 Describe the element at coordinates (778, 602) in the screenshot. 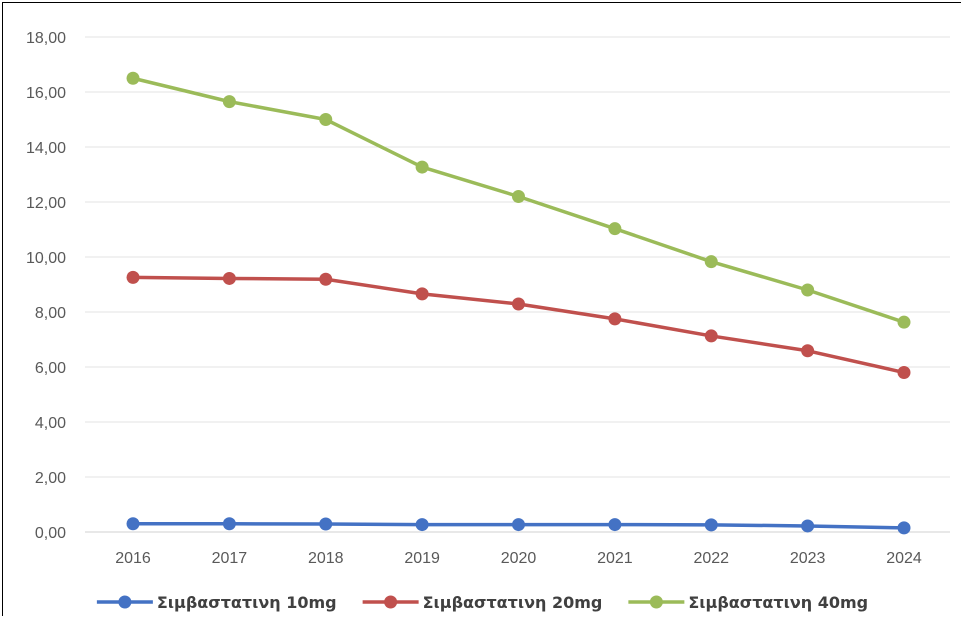

I see `legend-label: Σιμβαστατινη 40mg` at that location.